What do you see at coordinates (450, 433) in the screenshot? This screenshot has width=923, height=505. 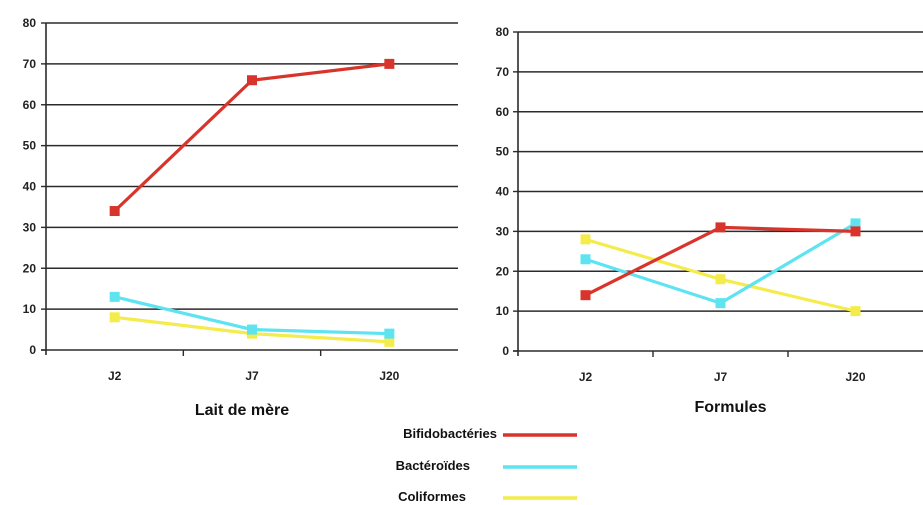 I see `legend-label: Bifidobactéries` at bounding box center [450, 433].